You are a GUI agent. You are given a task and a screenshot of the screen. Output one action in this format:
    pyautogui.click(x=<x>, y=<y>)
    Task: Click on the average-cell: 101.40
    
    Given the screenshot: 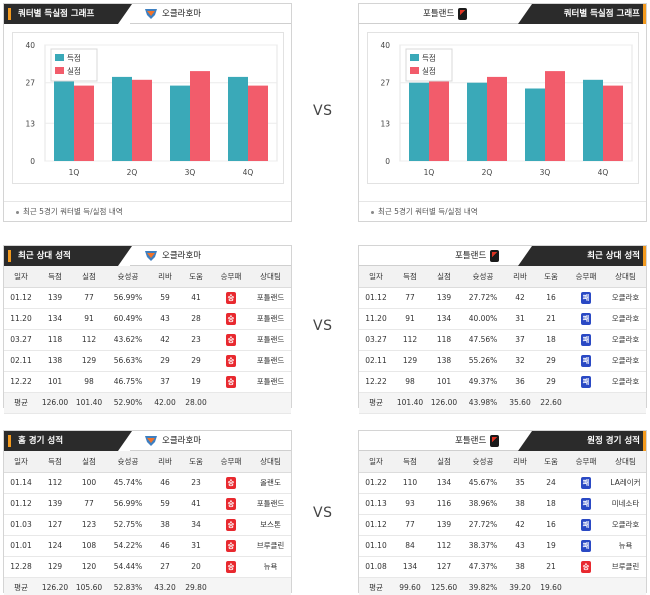 What is the action you would take?
    pyautogui.click(x=89, y=403)
    